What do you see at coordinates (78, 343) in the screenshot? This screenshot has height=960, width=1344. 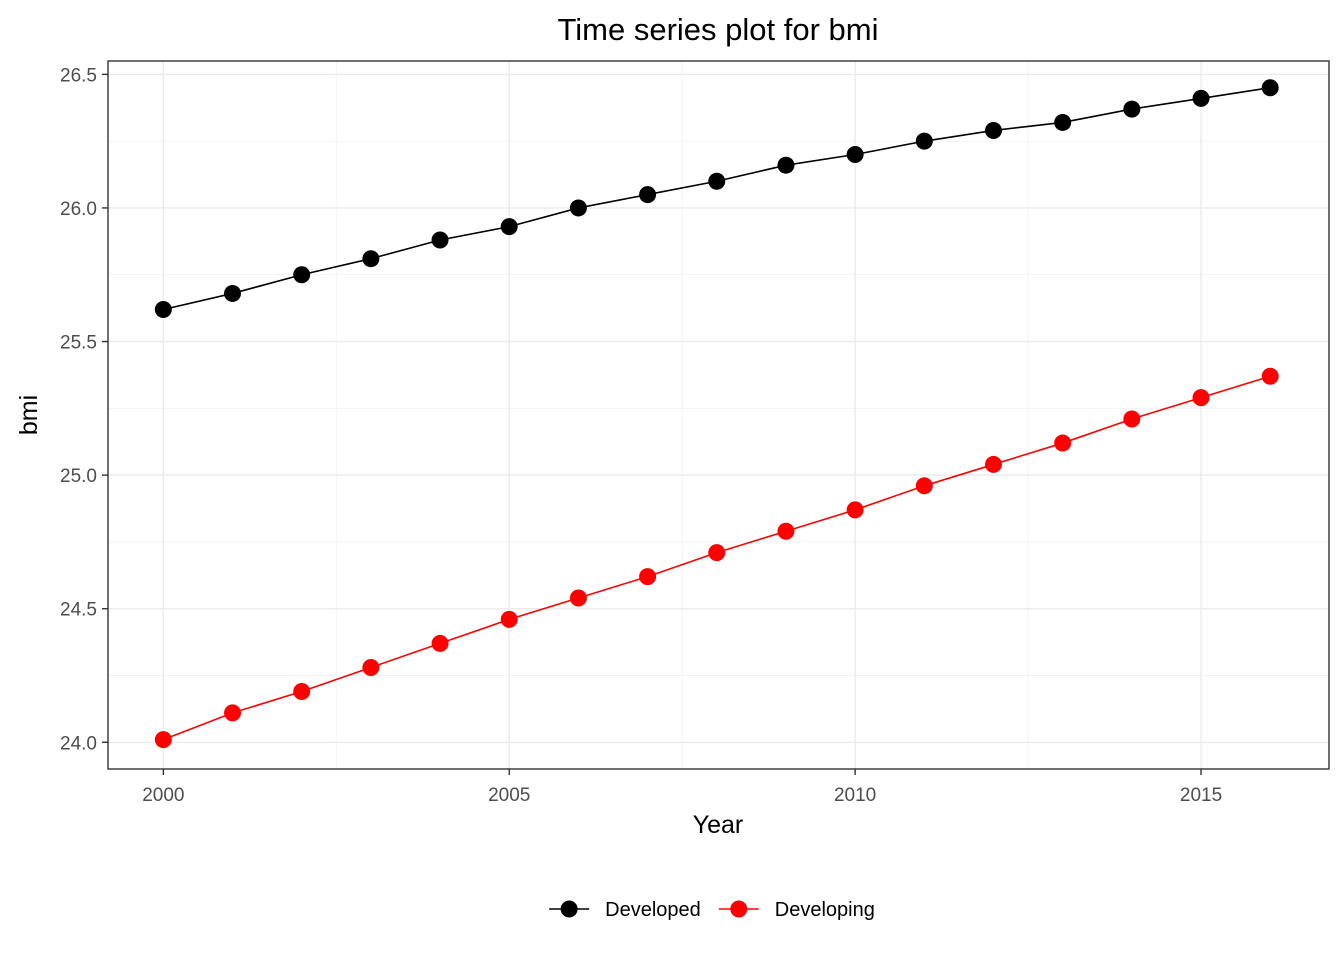 I see `y-tick-label: 25.5` at bounding box center [78, 343].